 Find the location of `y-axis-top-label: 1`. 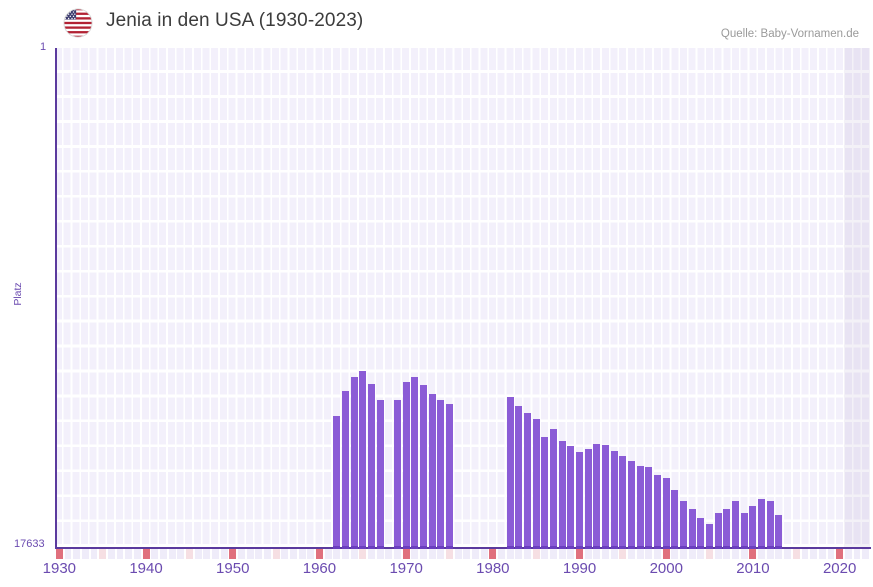

y-axis-top-label: 1 is located at coordinates (43, 47).